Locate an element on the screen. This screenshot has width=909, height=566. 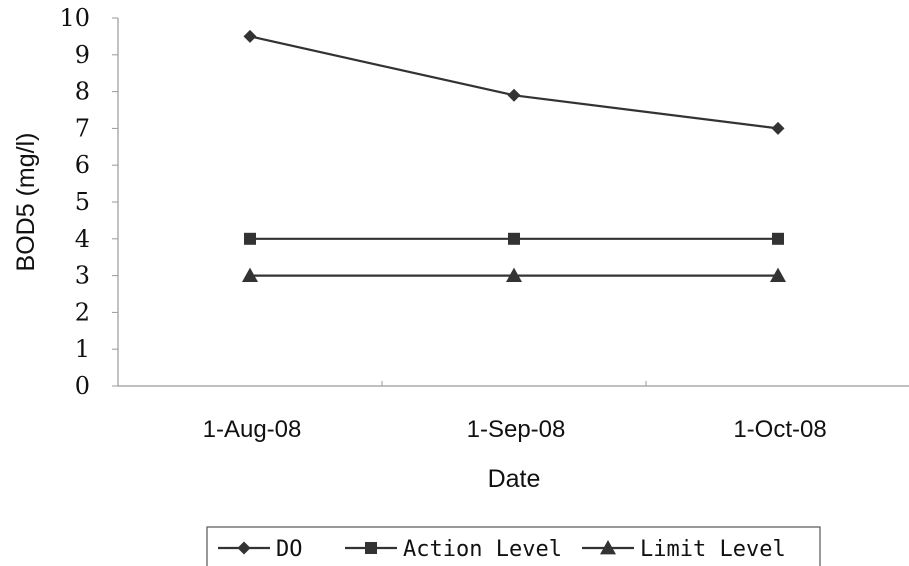
legend-marker-limit-level is located at coordinates (608, 547).